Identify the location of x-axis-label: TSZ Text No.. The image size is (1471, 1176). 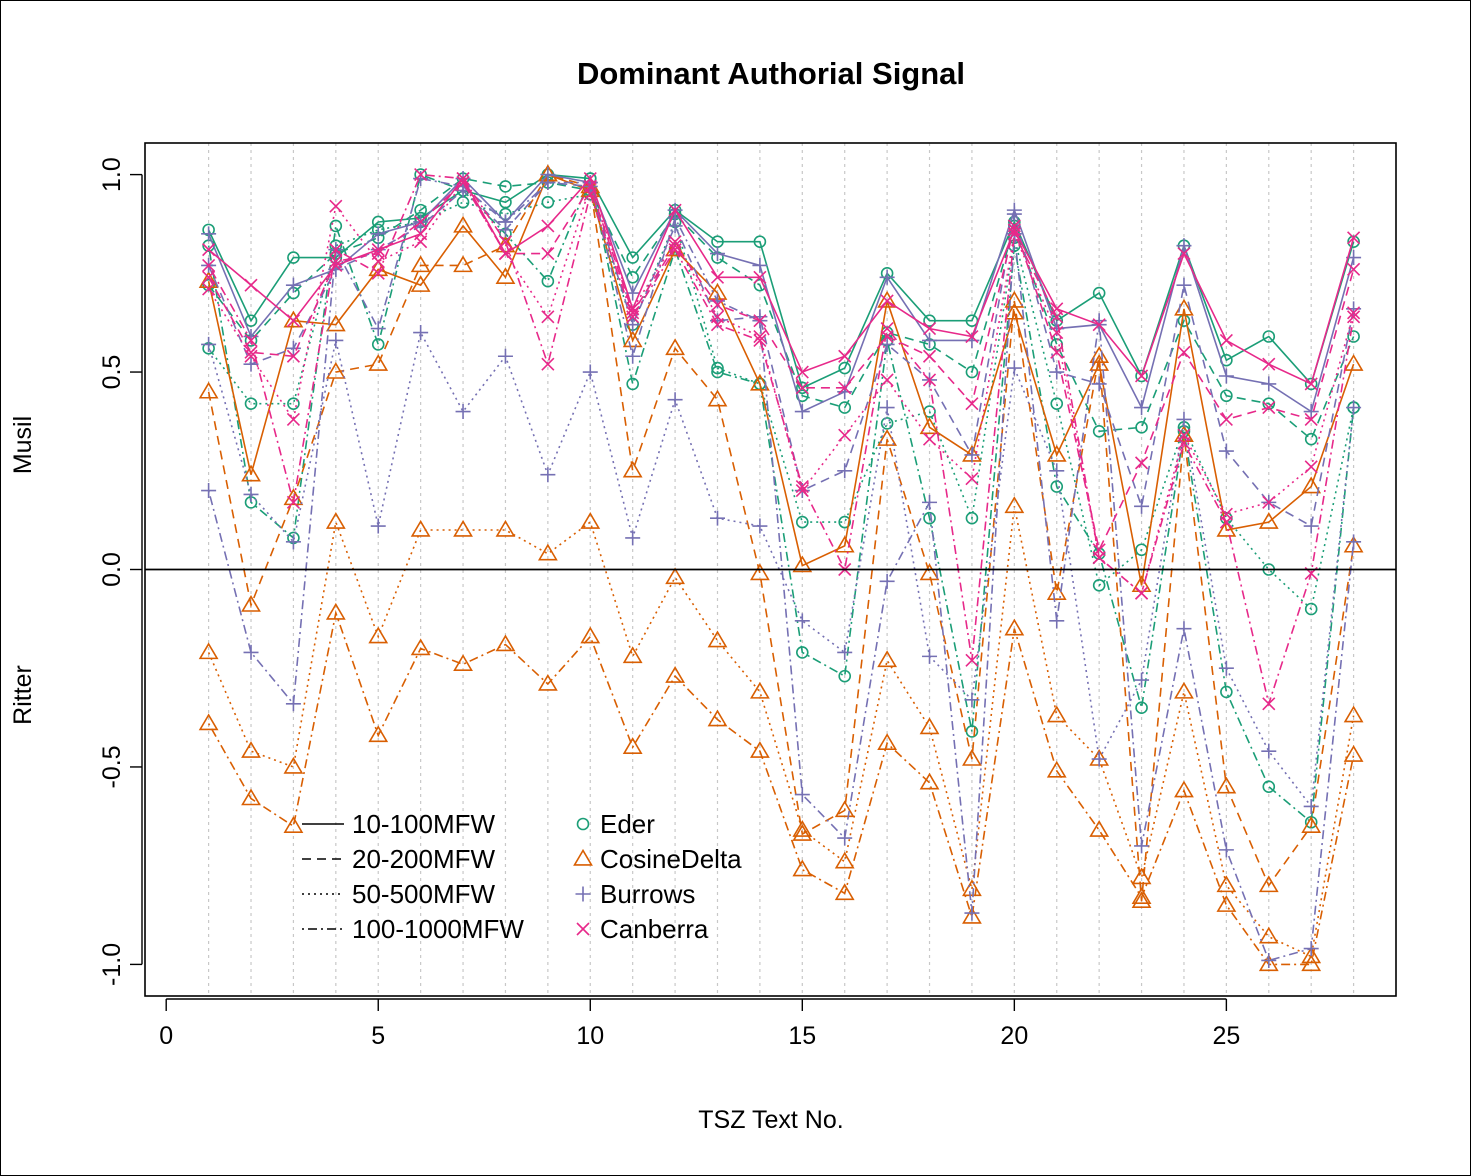
(770, 1120).